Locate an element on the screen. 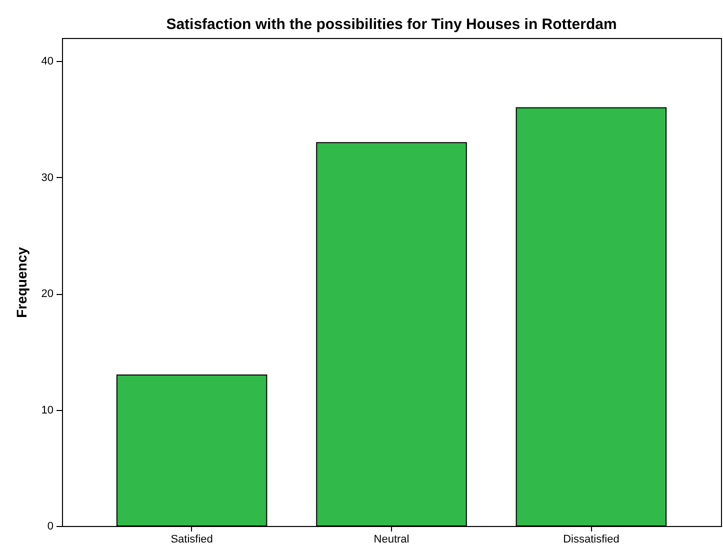 This screenshot has height=550, width=723. y-tick-label: 0 is located at coordinates (50, 526).